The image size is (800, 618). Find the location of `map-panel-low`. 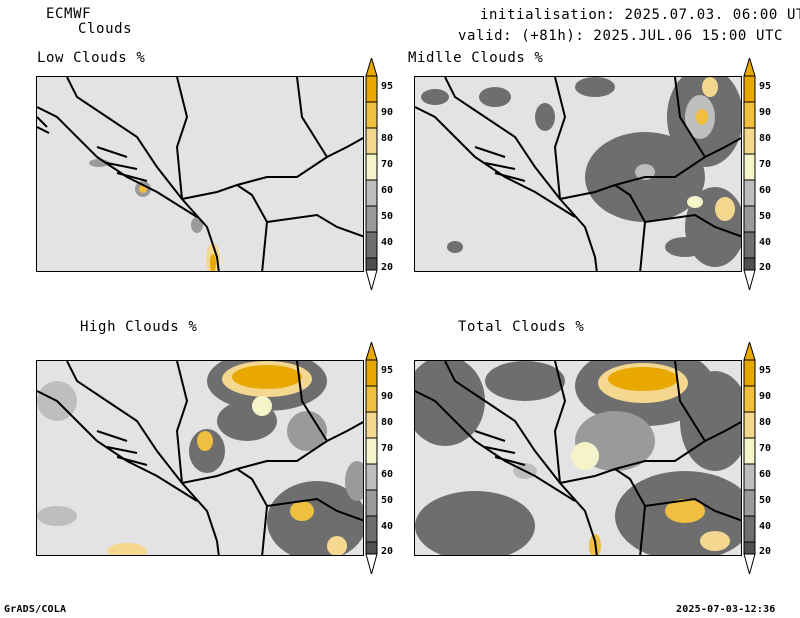

map-panel-low is located at coordinates (200, 174).